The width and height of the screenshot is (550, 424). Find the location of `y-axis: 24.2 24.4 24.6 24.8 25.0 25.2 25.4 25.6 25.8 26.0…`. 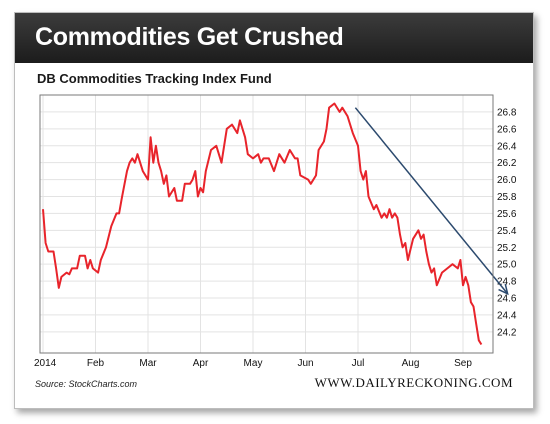

y-axis: 24.2 24.4 24.6 24.8 25.0 25.2 25.4 25.6 25.8 26.0… is located at coordinates (507, 222).